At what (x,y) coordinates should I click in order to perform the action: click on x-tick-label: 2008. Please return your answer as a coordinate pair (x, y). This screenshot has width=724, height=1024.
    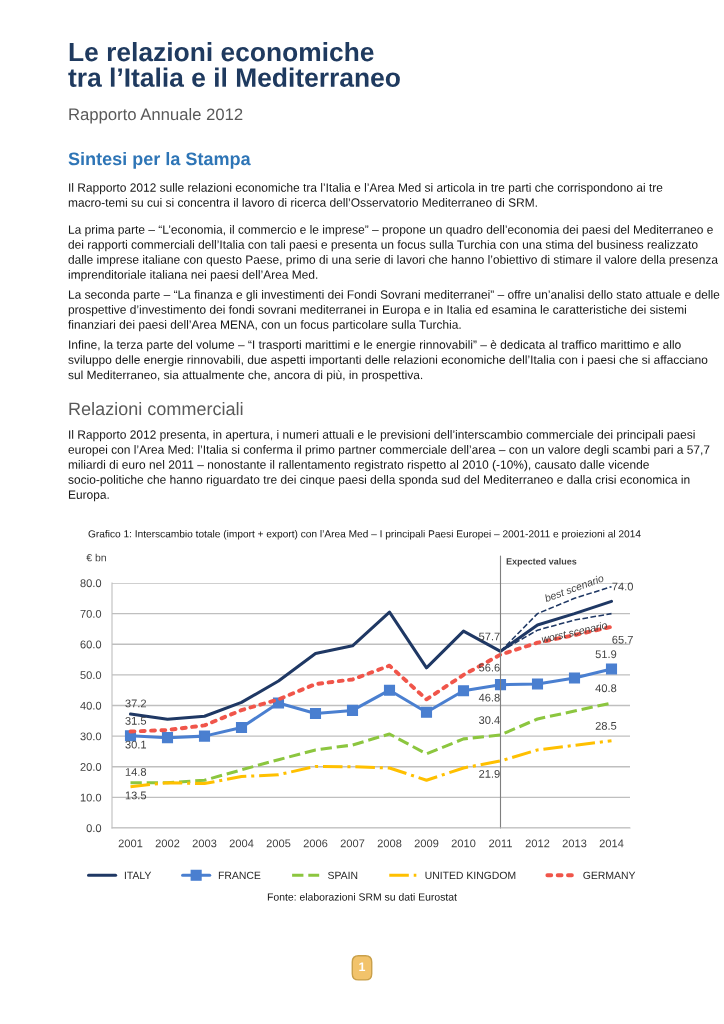
    Looking at the image, I should click on (389, 843).